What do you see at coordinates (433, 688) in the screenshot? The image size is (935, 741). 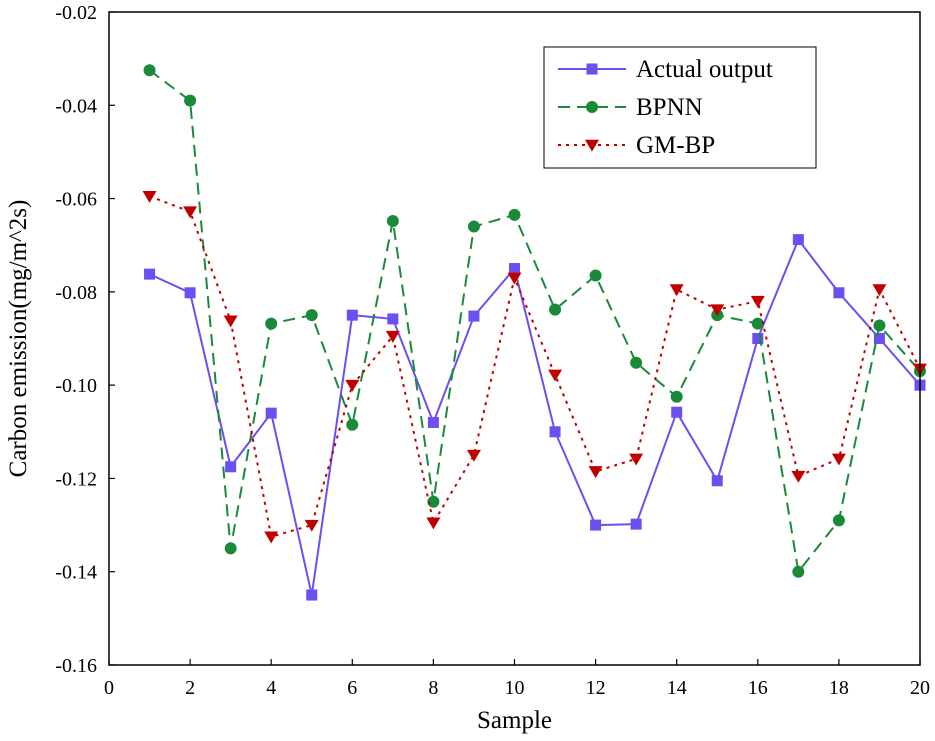 I see `x-tick-label: 8` at bounding box center [433, 688].